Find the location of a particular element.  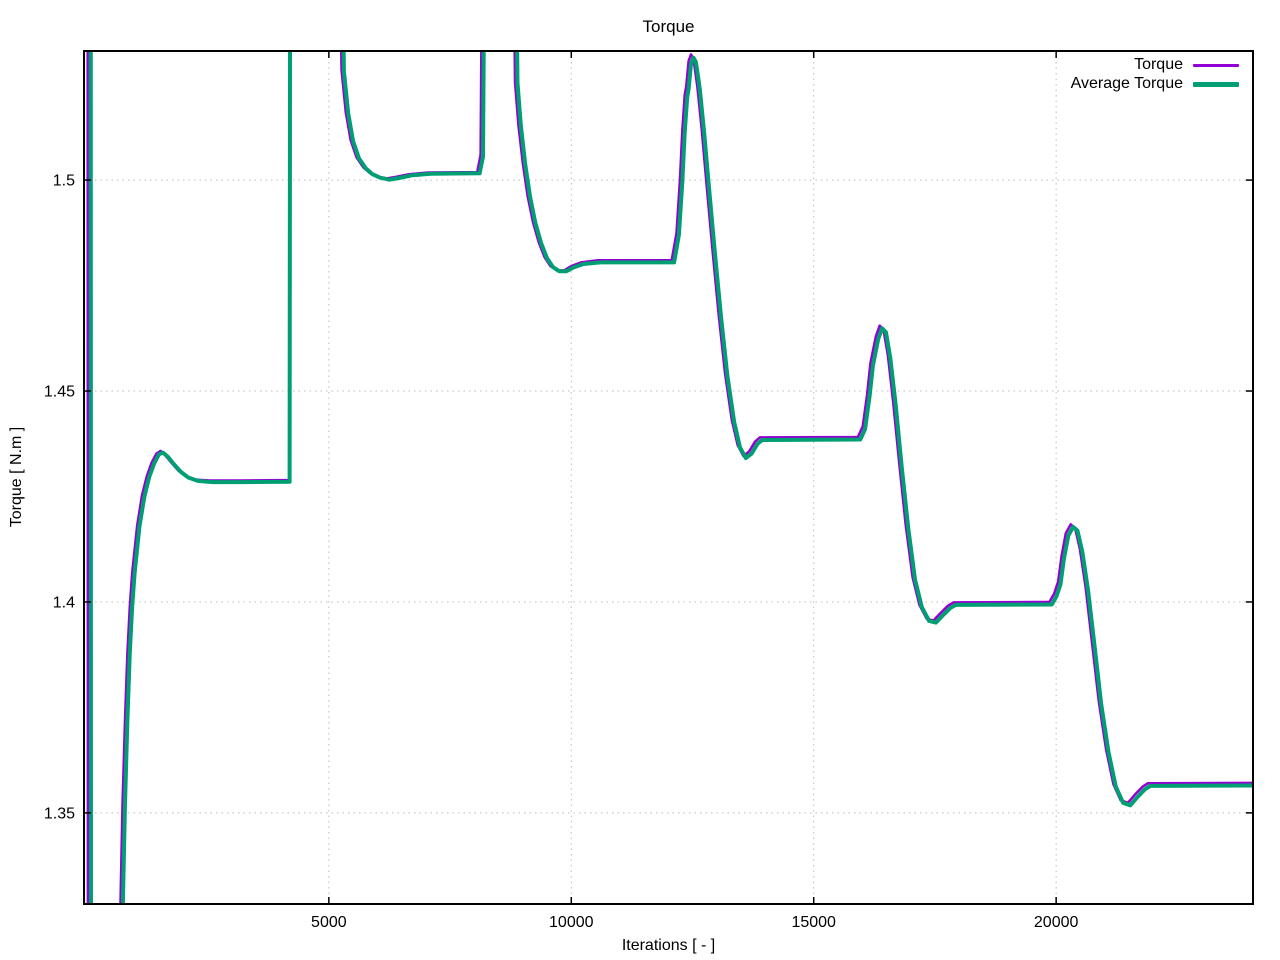

legend-entry-average-torque: Average Torque is located at coordinates (1154, 83).